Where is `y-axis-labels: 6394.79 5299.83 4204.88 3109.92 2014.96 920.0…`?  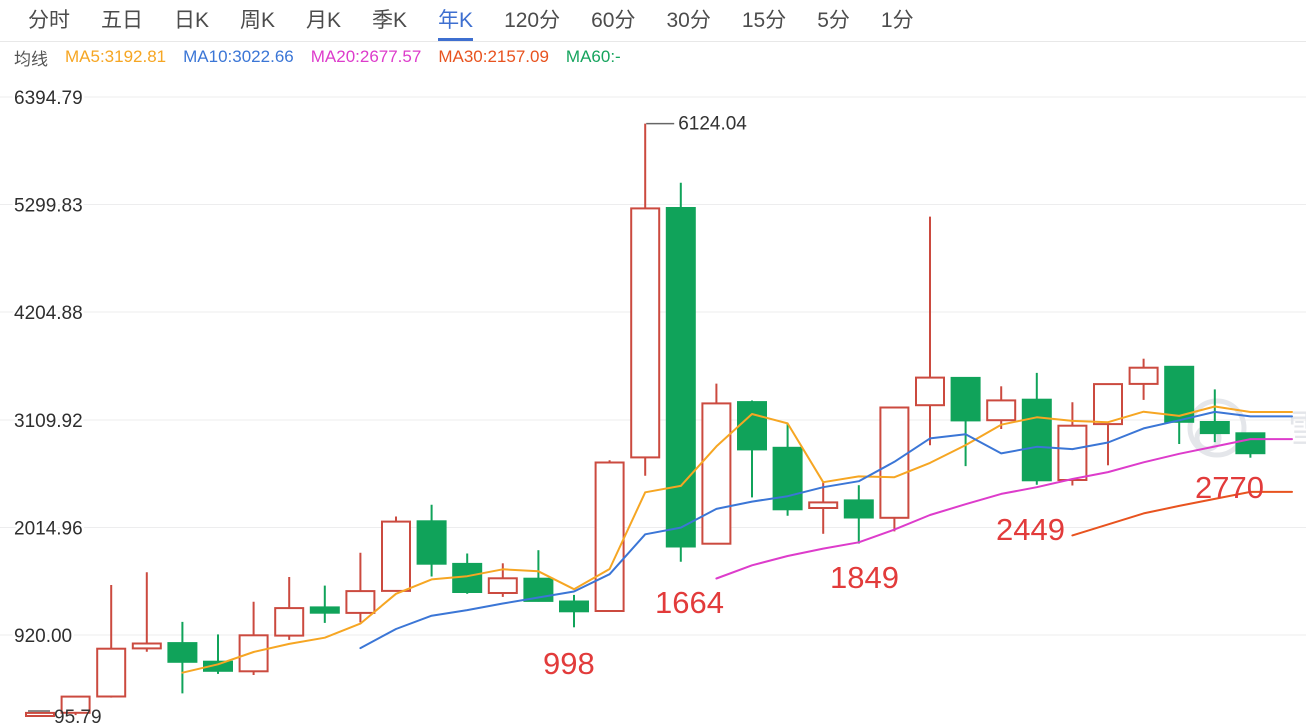 y-axis-labels: 6394.79 5299.83 4204.88 3109.92 2014.96 920.0… is located at coordinates (49, 368).